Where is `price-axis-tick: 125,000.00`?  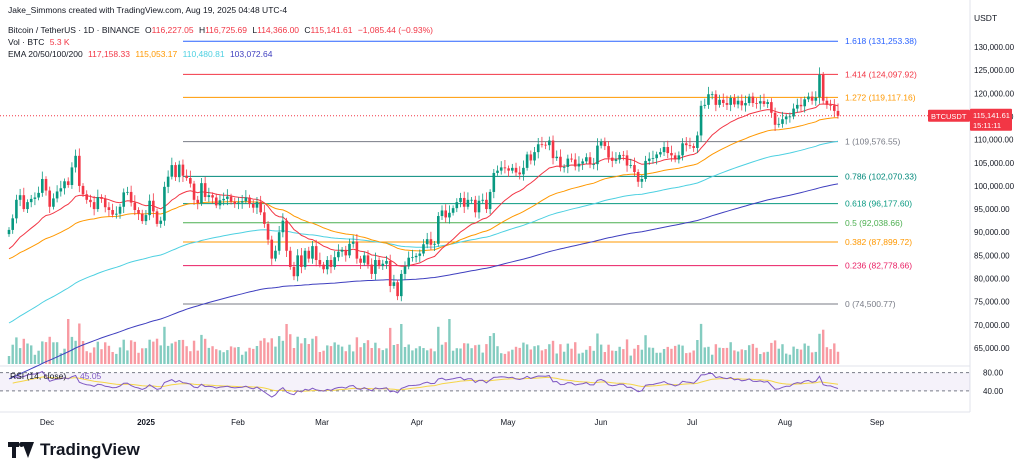
price-axis-tick: 125,000.00 is located at coordinates (994, 70).